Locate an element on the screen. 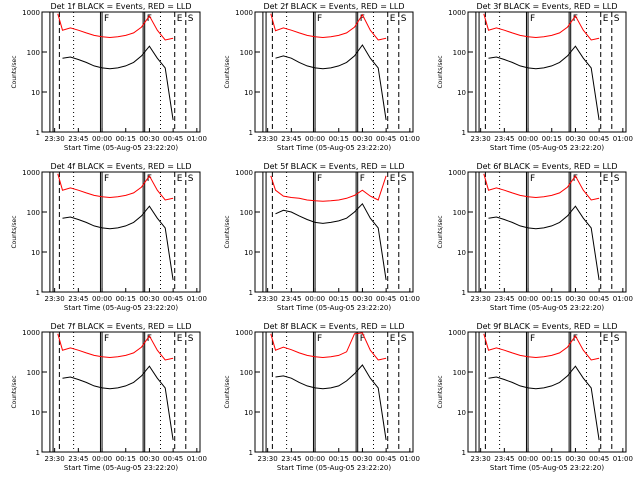  chart-title: Det 2f BLACK = Events, RED = LLD is located at coordinates (333, 6).